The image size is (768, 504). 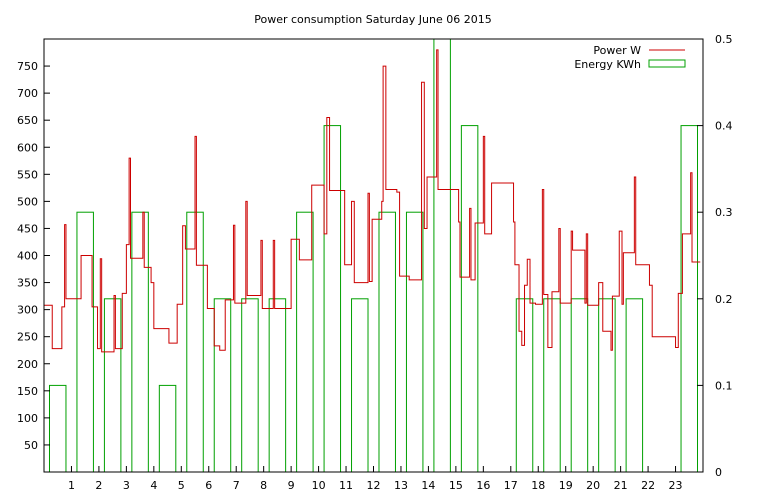 What do you see at coordinates (724, 212) in the screenshot?
I see `y-right-tick-label: 0.3` at bounding box center [724, 212].